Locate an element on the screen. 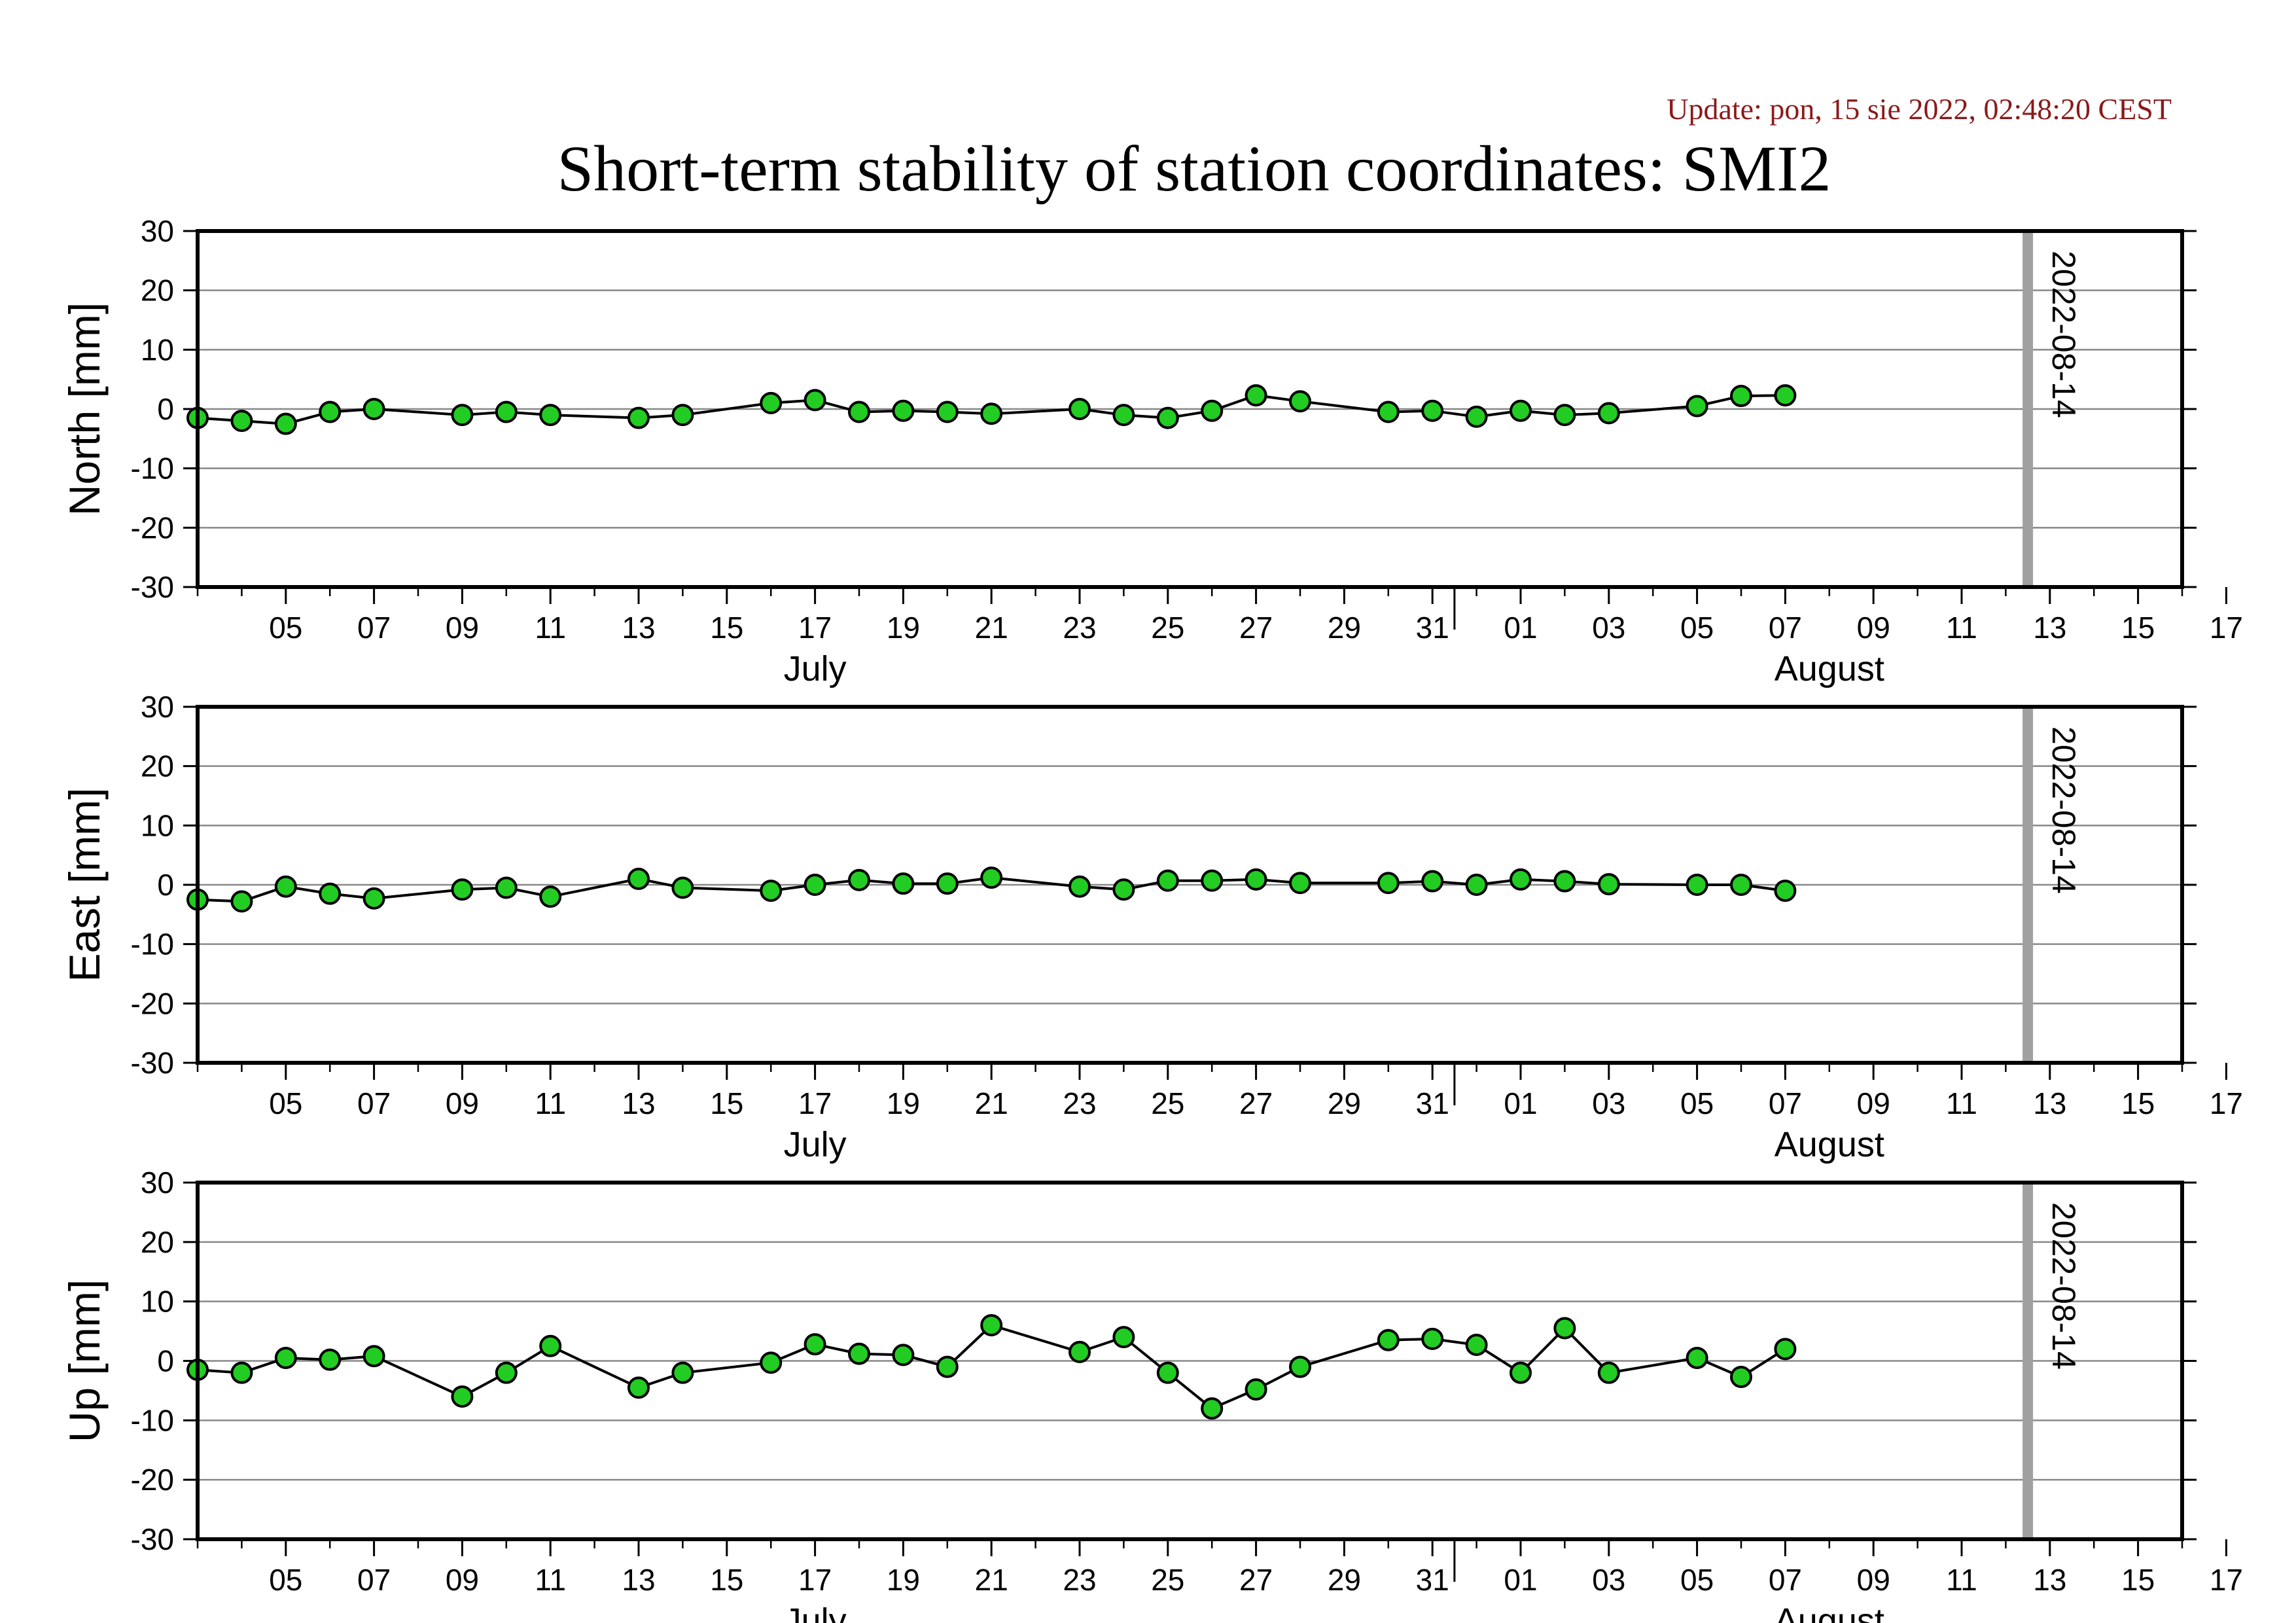  y-axis-label: East [mm] is located at coordinates (84, 884).